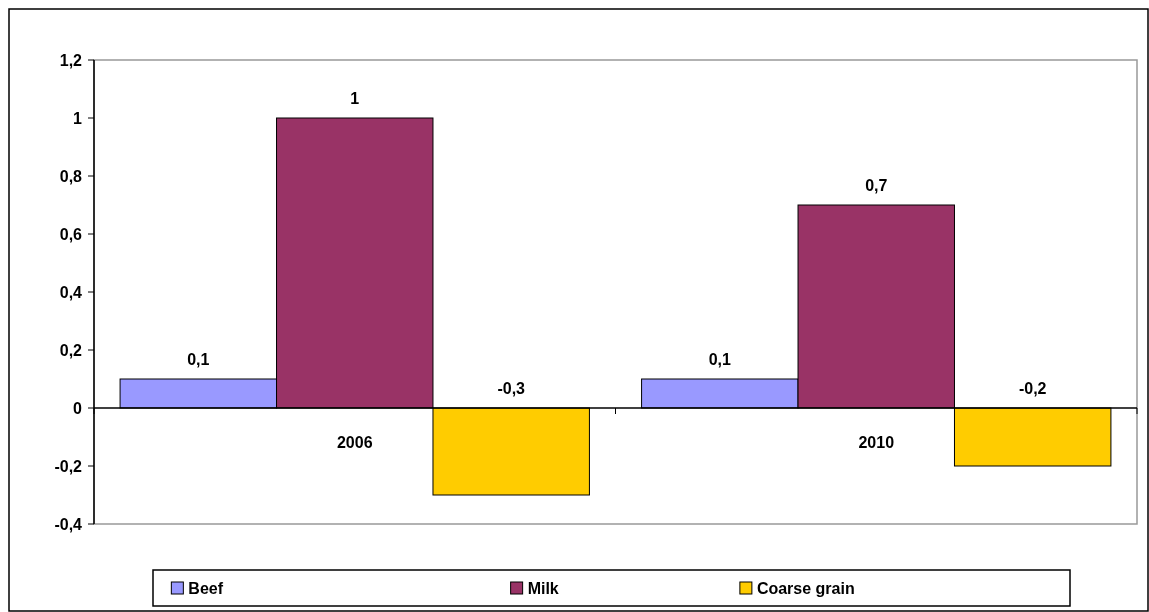 This screenshot has height=612, width=1149. Describe the element at coordinates (354, 442) in the screenshot. I see `x-tick-label: 2006` at that location.